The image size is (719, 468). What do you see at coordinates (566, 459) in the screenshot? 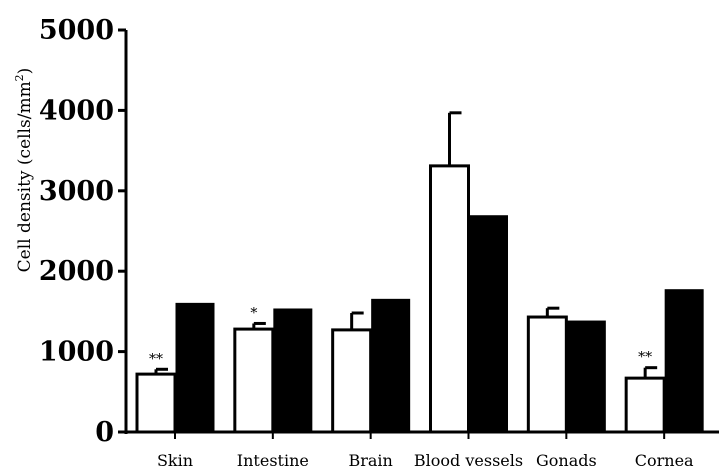
I see `x-tick-label: Gonads` at bounding box center [566, 459].